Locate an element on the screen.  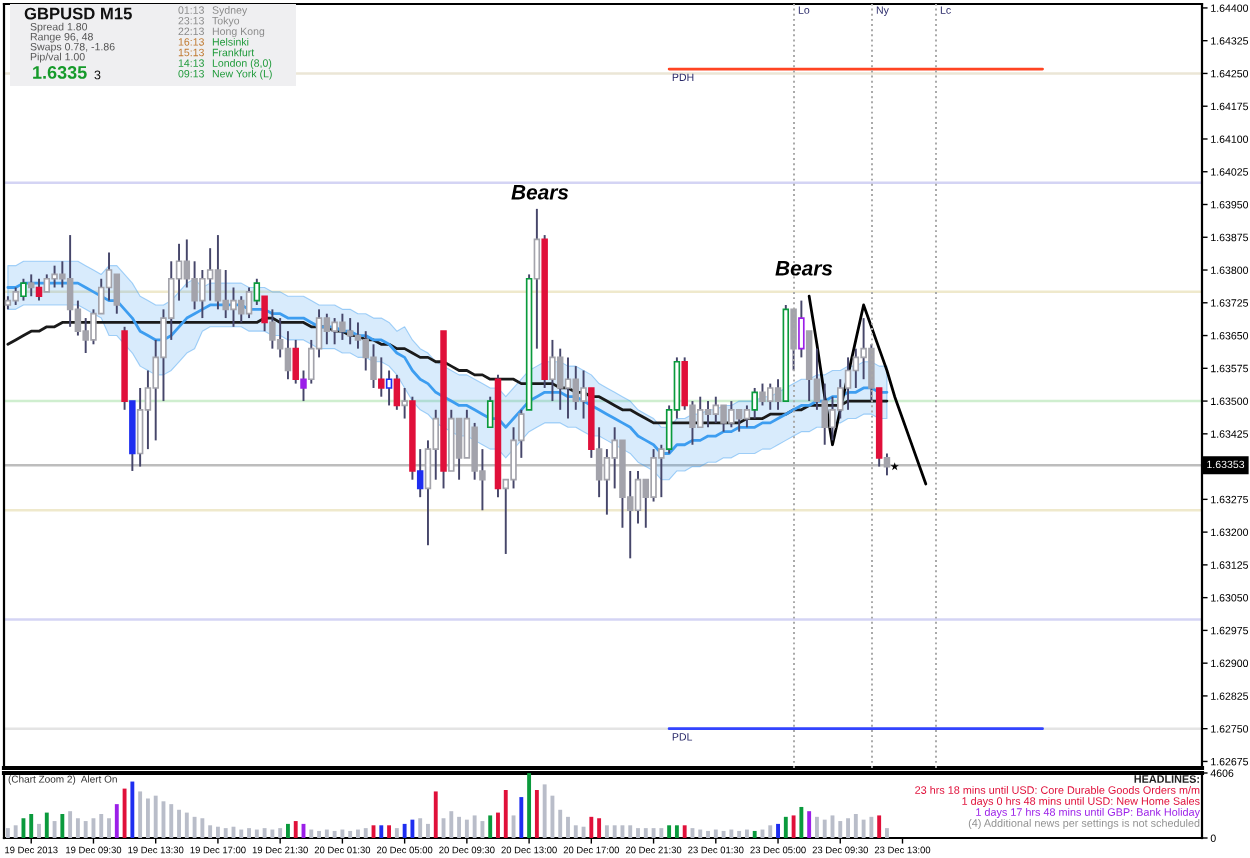
chart-title: GBPUSD M15 is located at coordinates (78, 13).